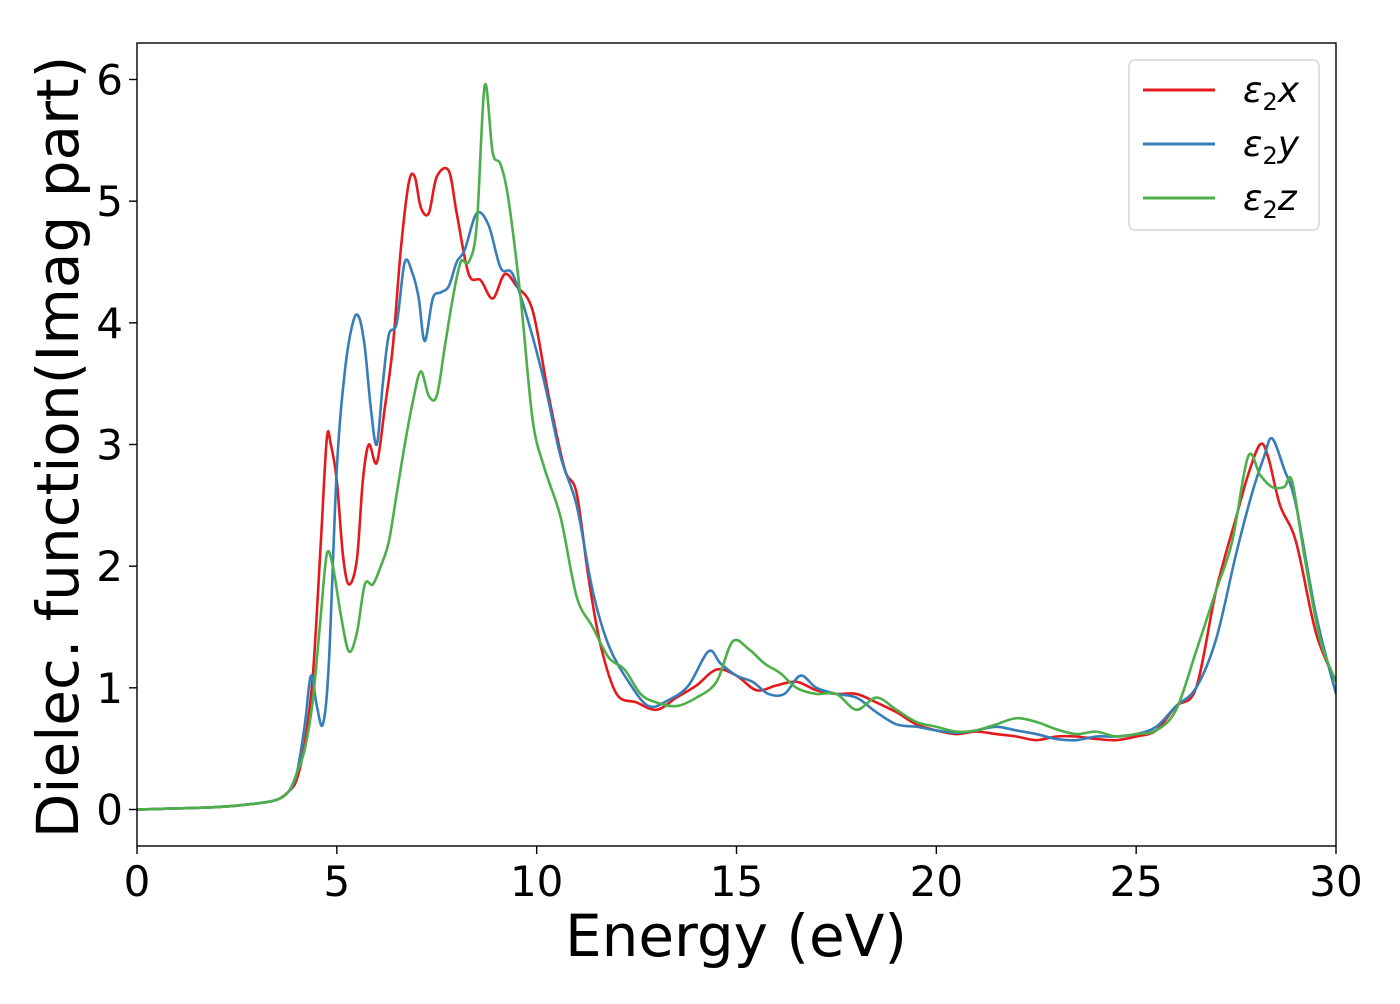 The width and height of the screenshot is (1400, 1004). Describe the element at coordinates (109, 810) in the screenshot. I see `y-tick-label: 0` at that location.